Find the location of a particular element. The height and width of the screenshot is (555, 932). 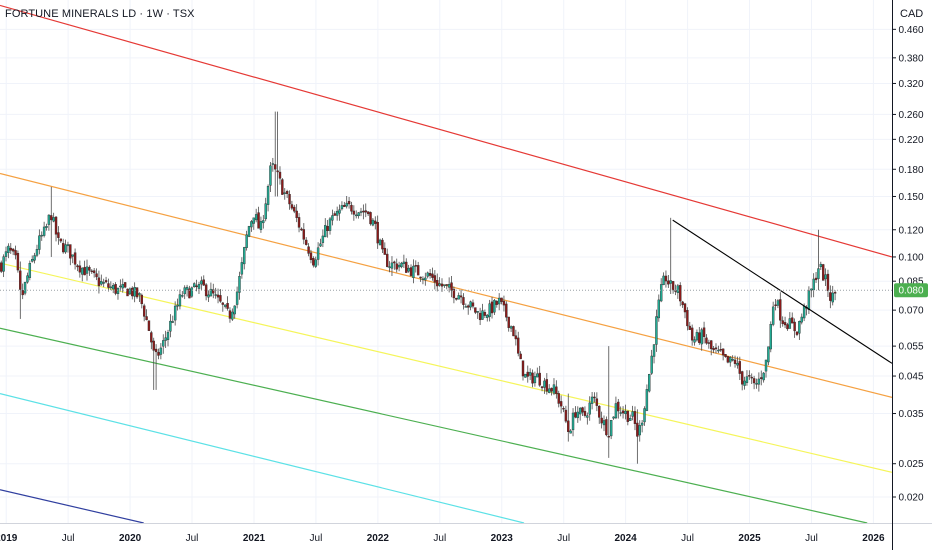

cyan-line is located at coordinates (262, 458).